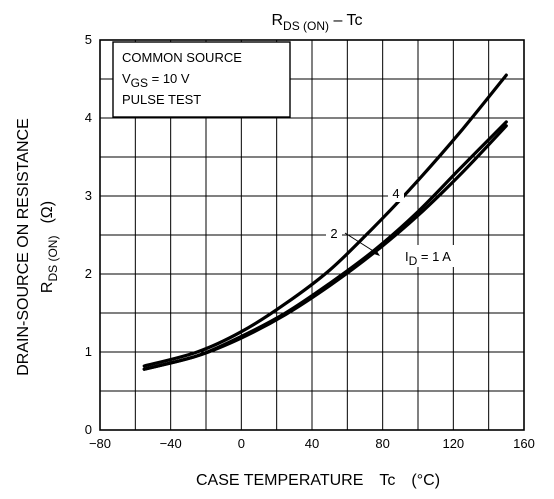 The image size is (554, 499). What do you see at coordinates (23, 247) in the screenshot?
I see `y-axis-label-line1: DRAIN-SOURCE ON RESISTANCE` at bounding box center [23, 247].